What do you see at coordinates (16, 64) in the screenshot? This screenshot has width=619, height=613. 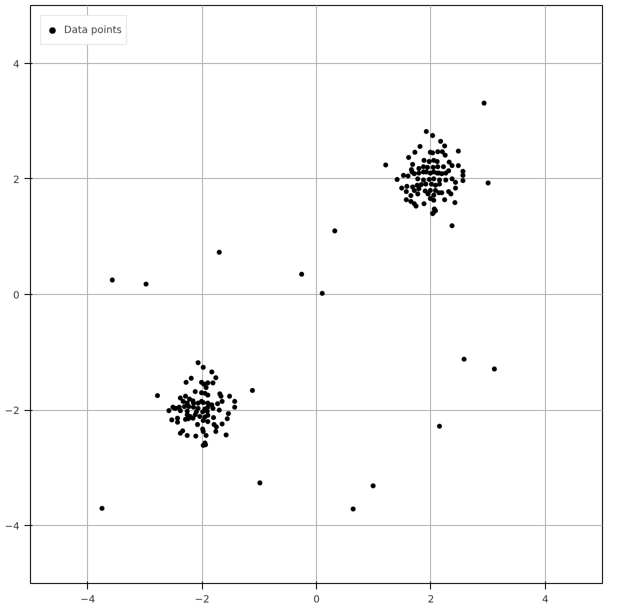 I see `y-tick-label: 4` at bounding box center [16, 64].